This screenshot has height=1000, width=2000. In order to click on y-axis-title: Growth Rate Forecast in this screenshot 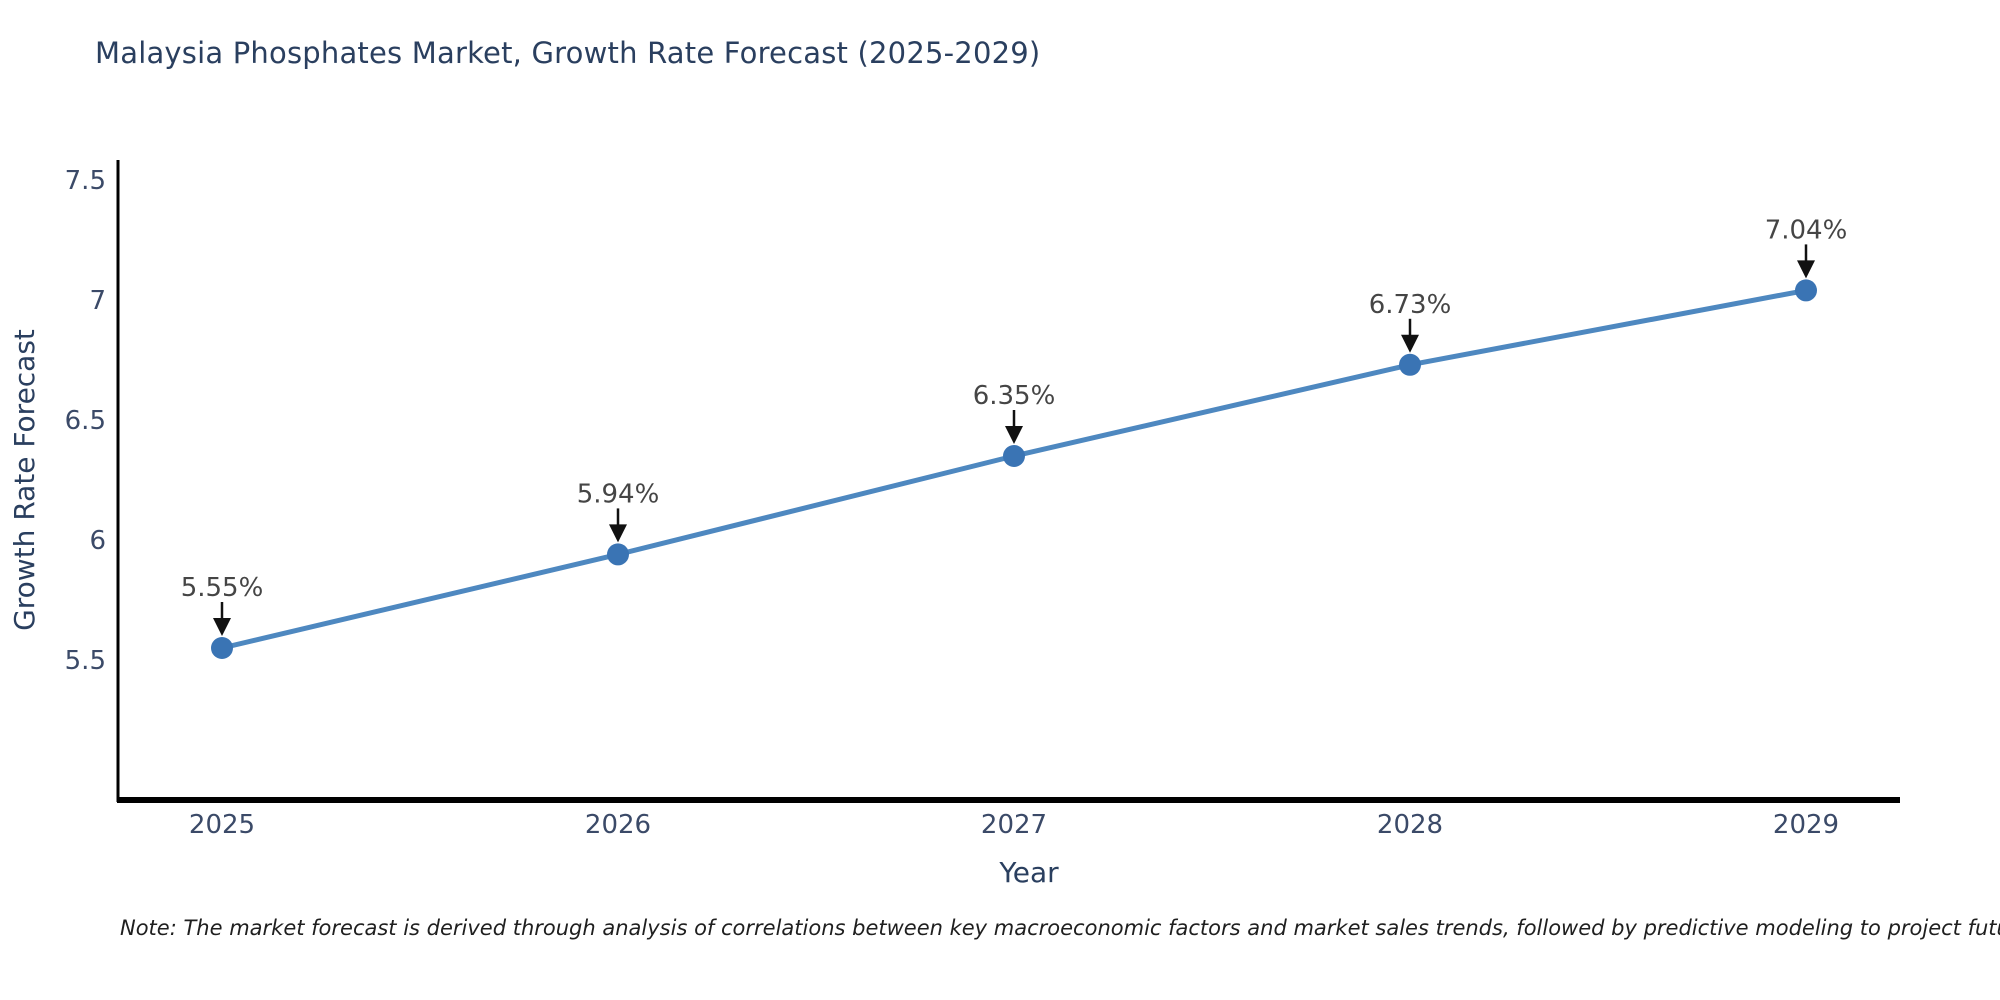, I will do `click(24, 480)`.